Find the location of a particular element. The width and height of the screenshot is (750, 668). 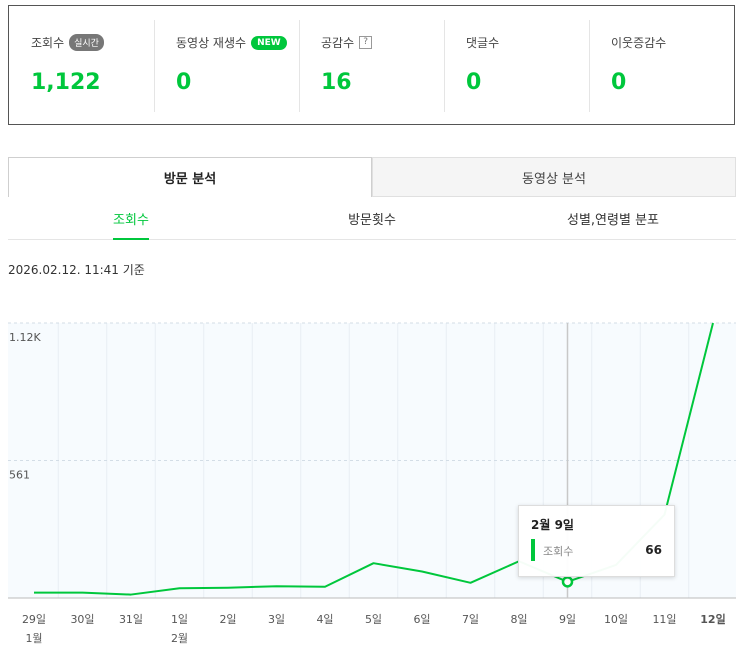

stat-video-plays-label: 동영상 재생수 is located at coordinates (211, 43).